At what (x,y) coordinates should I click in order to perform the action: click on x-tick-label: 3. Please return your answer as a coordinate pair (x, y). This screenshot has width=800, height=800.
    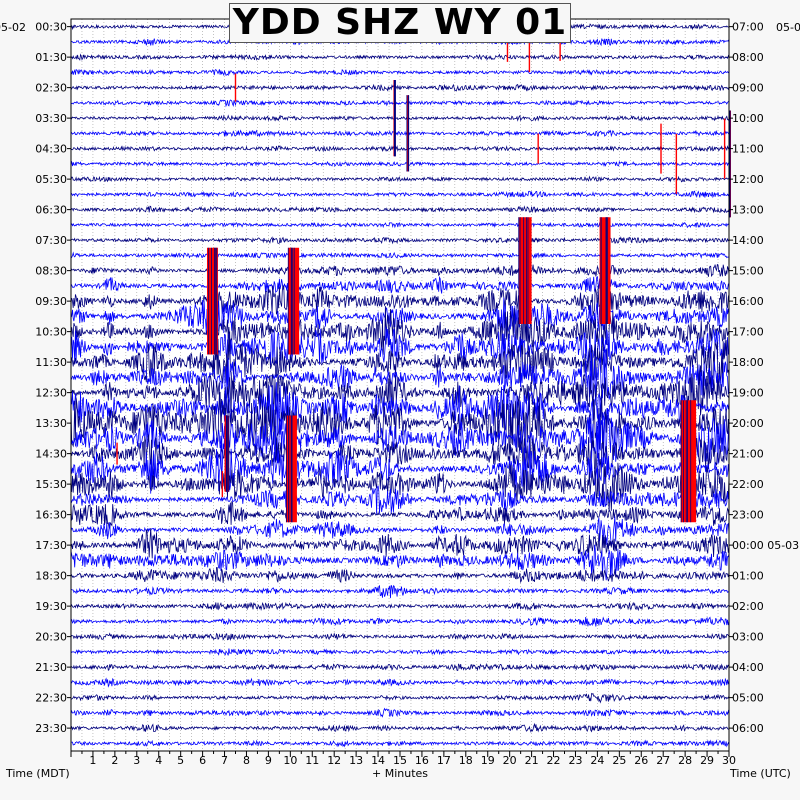
    Looking at the image, I should click on (136, 760).